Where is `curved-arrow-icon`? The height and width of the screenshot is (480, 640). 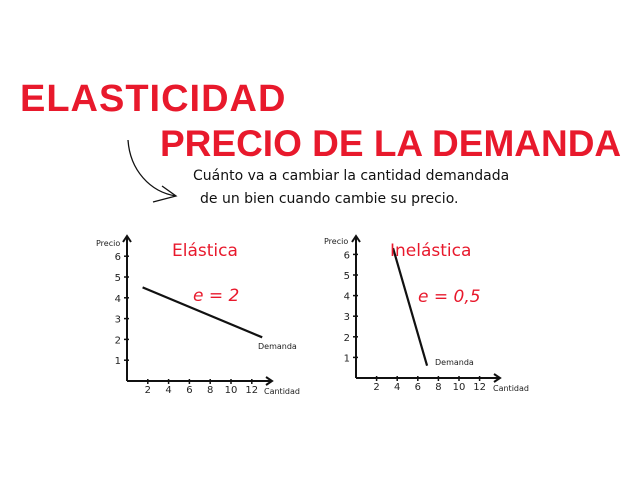 curved-arrow-icon is located at coordinates (152, 171).